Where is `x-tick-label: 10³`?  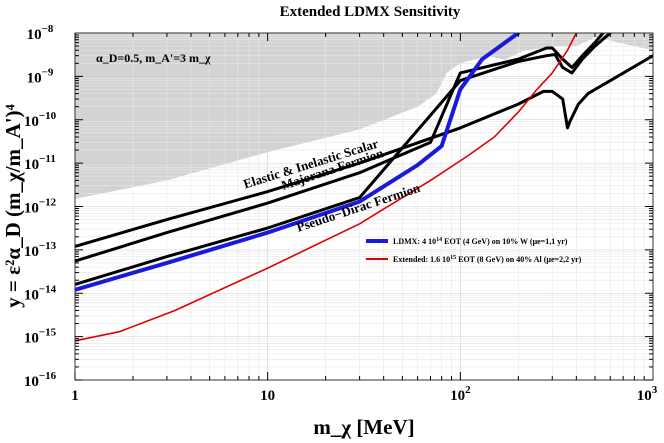 x-tick-label: 10³ is located at coordinates (647, 394).